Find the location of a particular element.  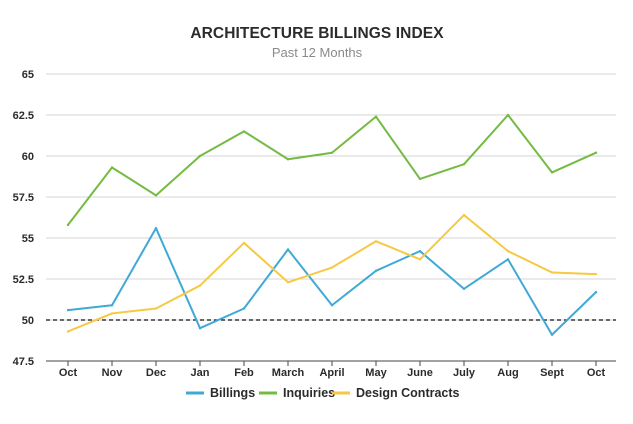

y-tick-label: 47.5 is located at coordinates (23, 362).